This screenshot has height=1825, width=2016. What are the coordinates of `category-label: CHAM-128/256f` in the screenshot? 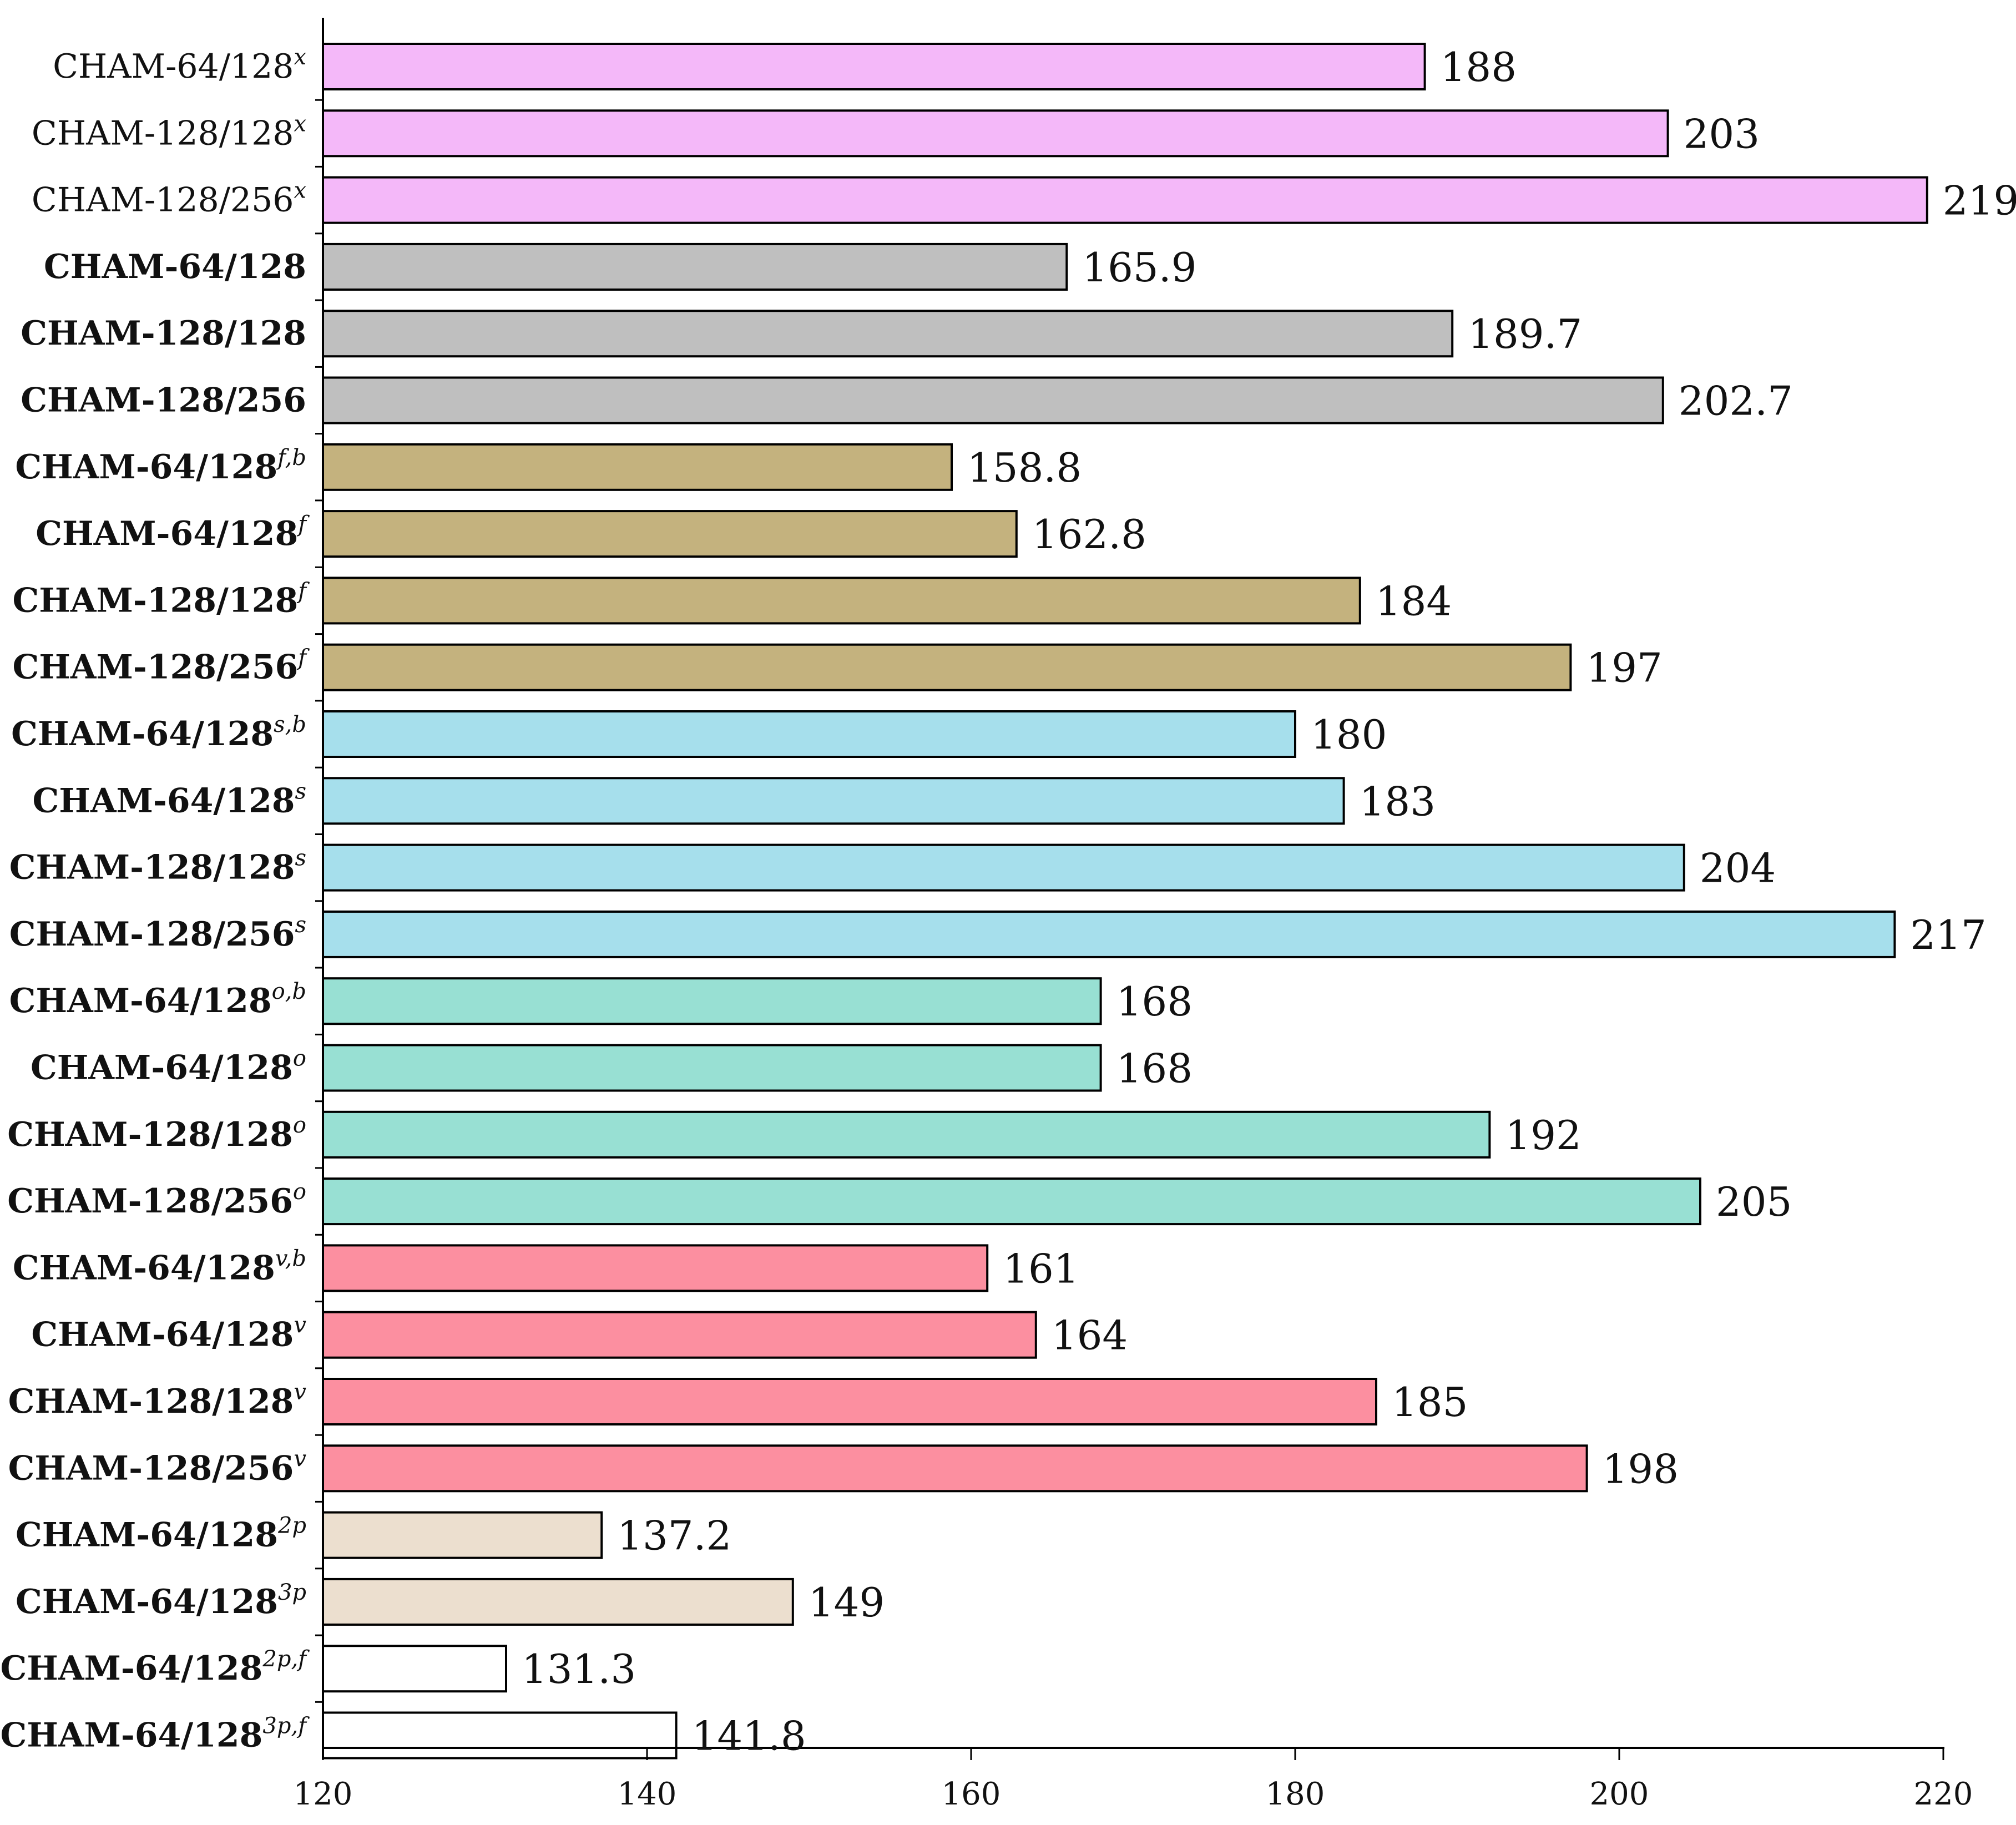 It's located at (161, 666).